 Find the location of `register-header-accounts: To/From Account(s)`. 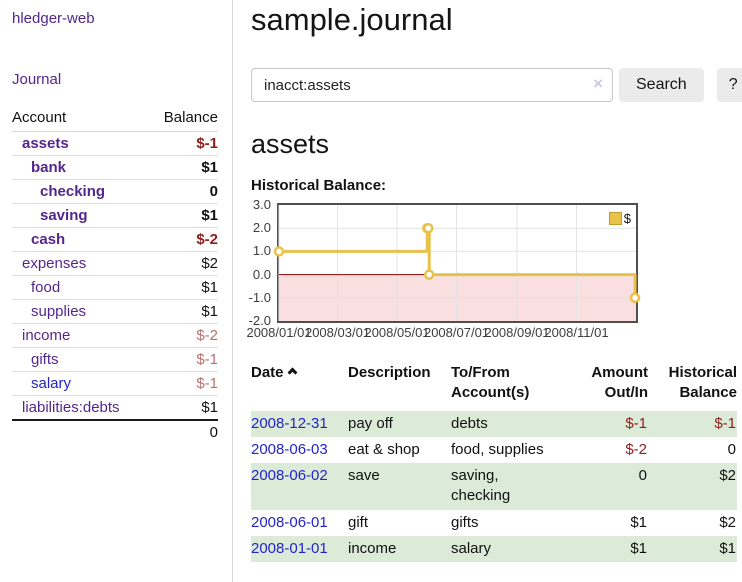

register-header-accounts: To/From Account(s) is located at coordinates (490, 383).